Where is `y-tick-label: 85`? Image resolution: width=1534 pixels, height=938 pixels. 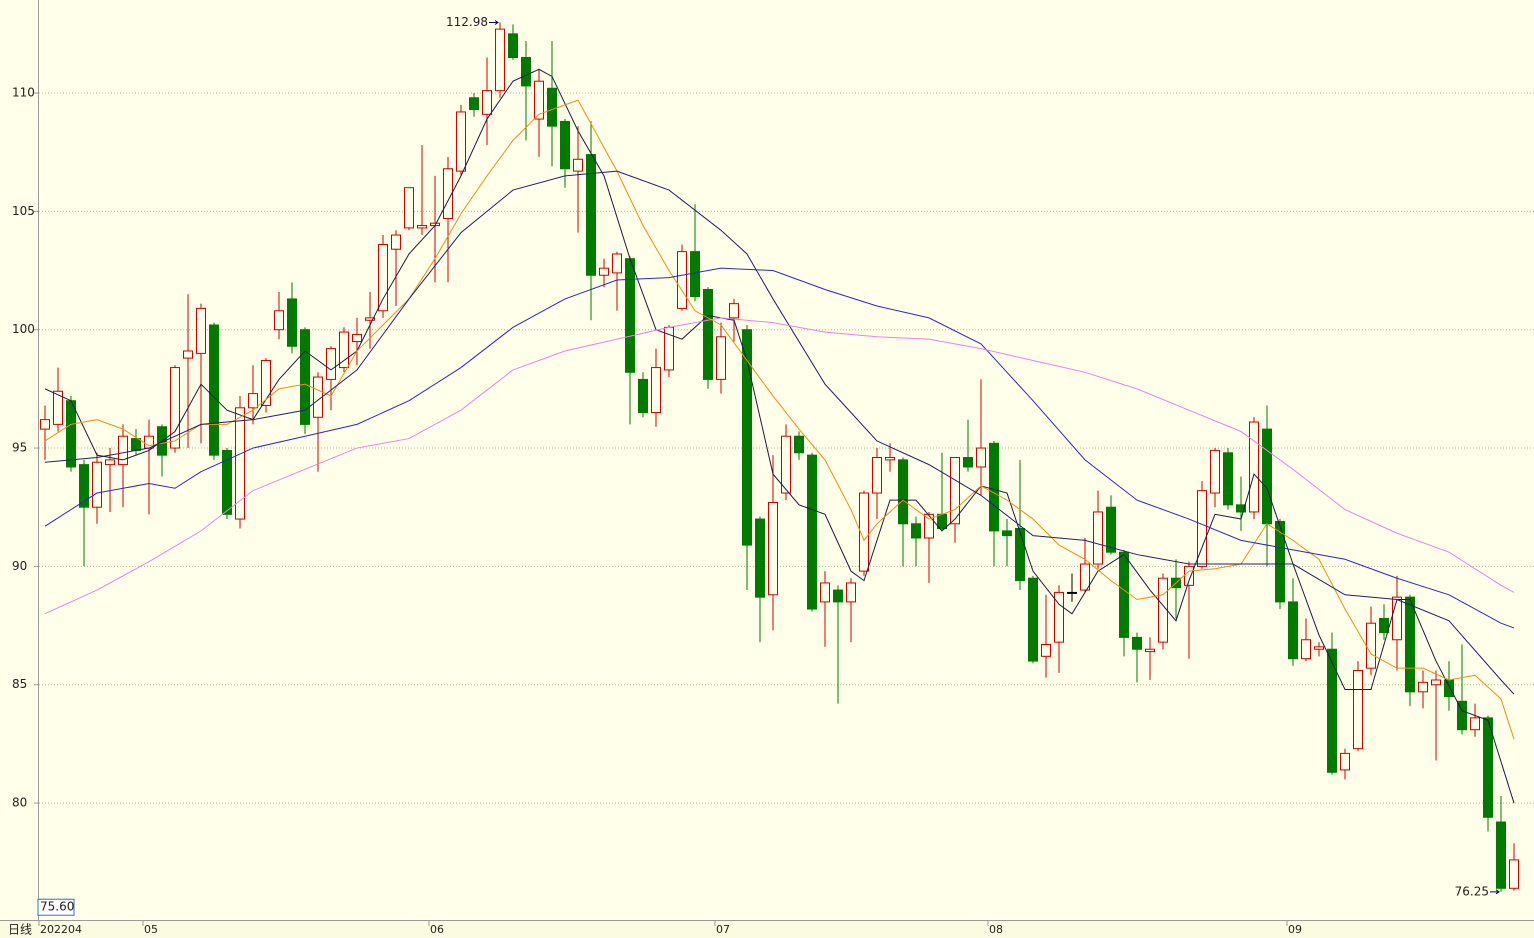 y-tick-label: 85 is located at coordinates (19, 684).